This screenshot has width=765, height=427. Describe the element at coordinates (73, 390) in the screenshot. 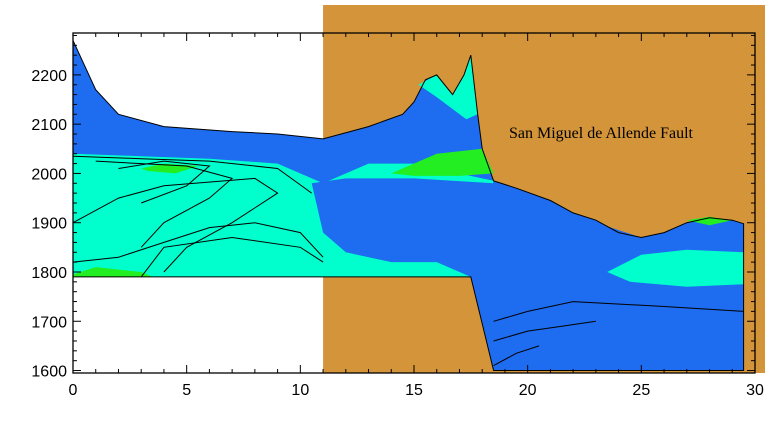

I see `x-tick-label: 0` at that location.